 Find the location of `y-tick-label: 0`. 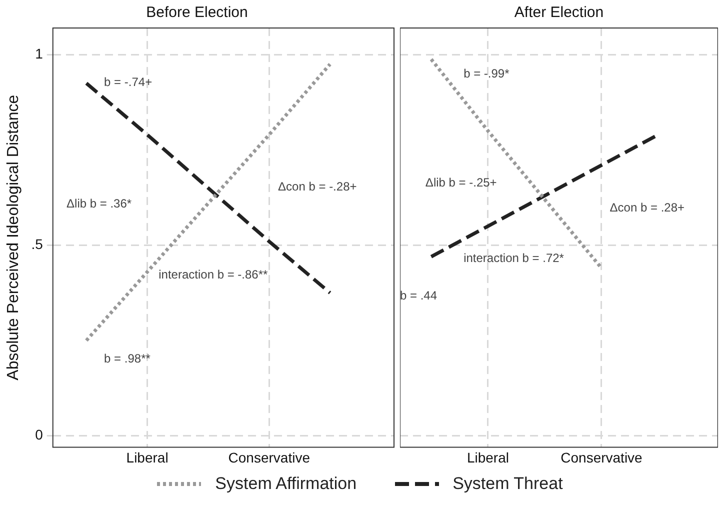

y-tick-label: 0 is located at coordinates (39, 434).